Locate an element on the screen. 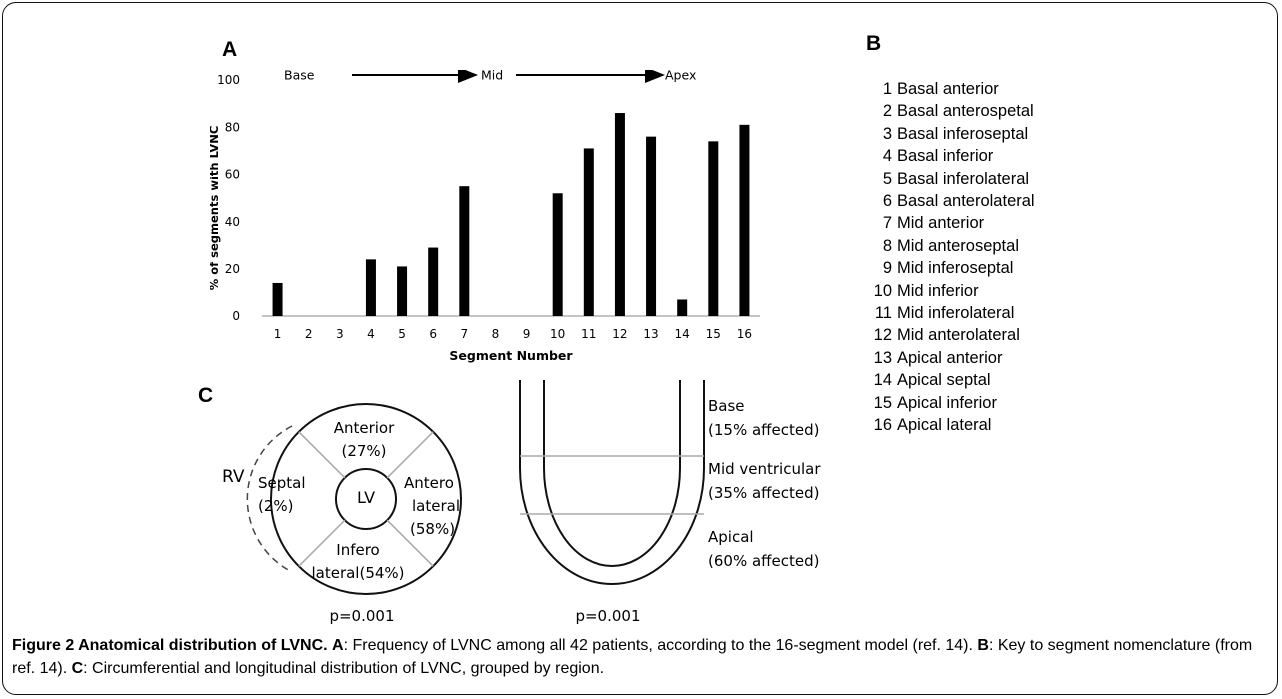 The width and height of the screenshot is (1282, 699). key-item-number: 3 is located at coordinates (887, 133).